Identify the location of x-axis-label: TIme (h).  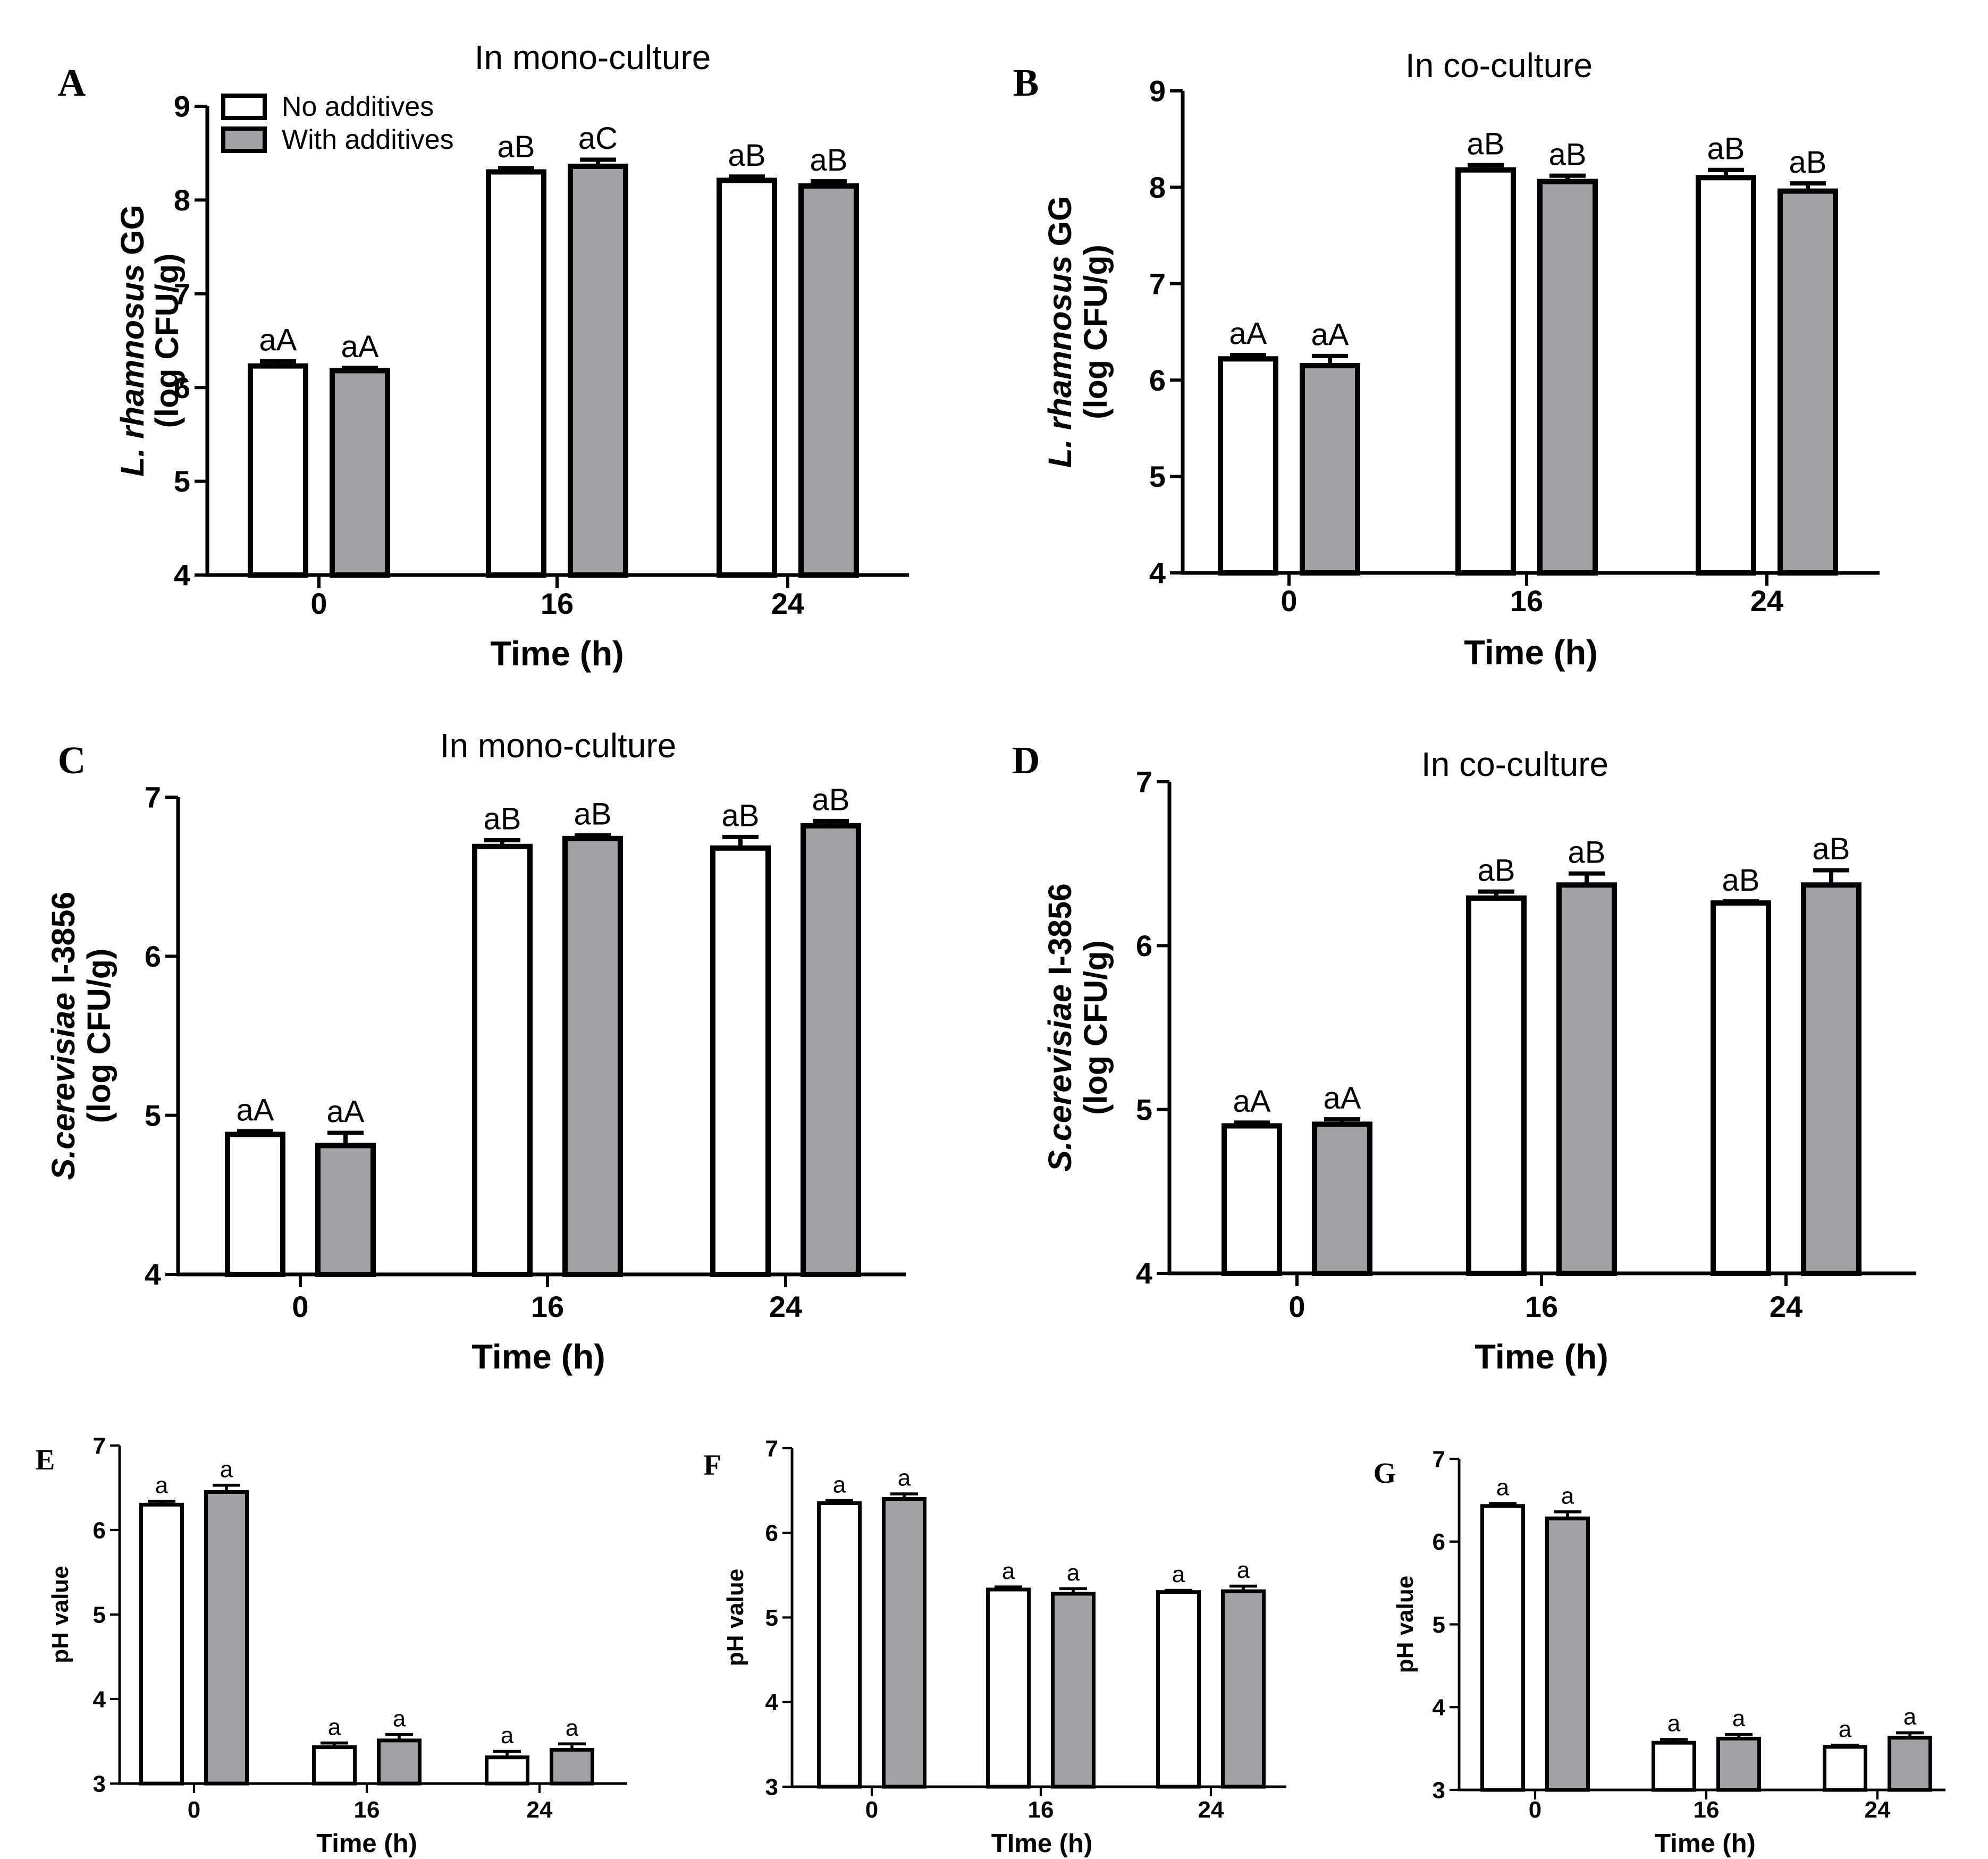
(1042, 1844).